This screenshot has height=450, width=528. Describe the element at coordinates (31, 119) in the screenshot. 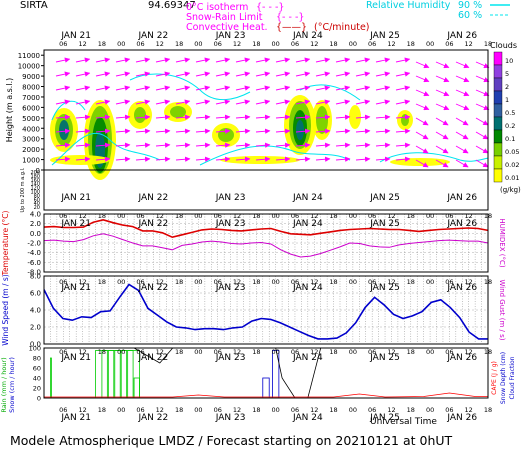

I see `y-tick-label: 5000` at that location.